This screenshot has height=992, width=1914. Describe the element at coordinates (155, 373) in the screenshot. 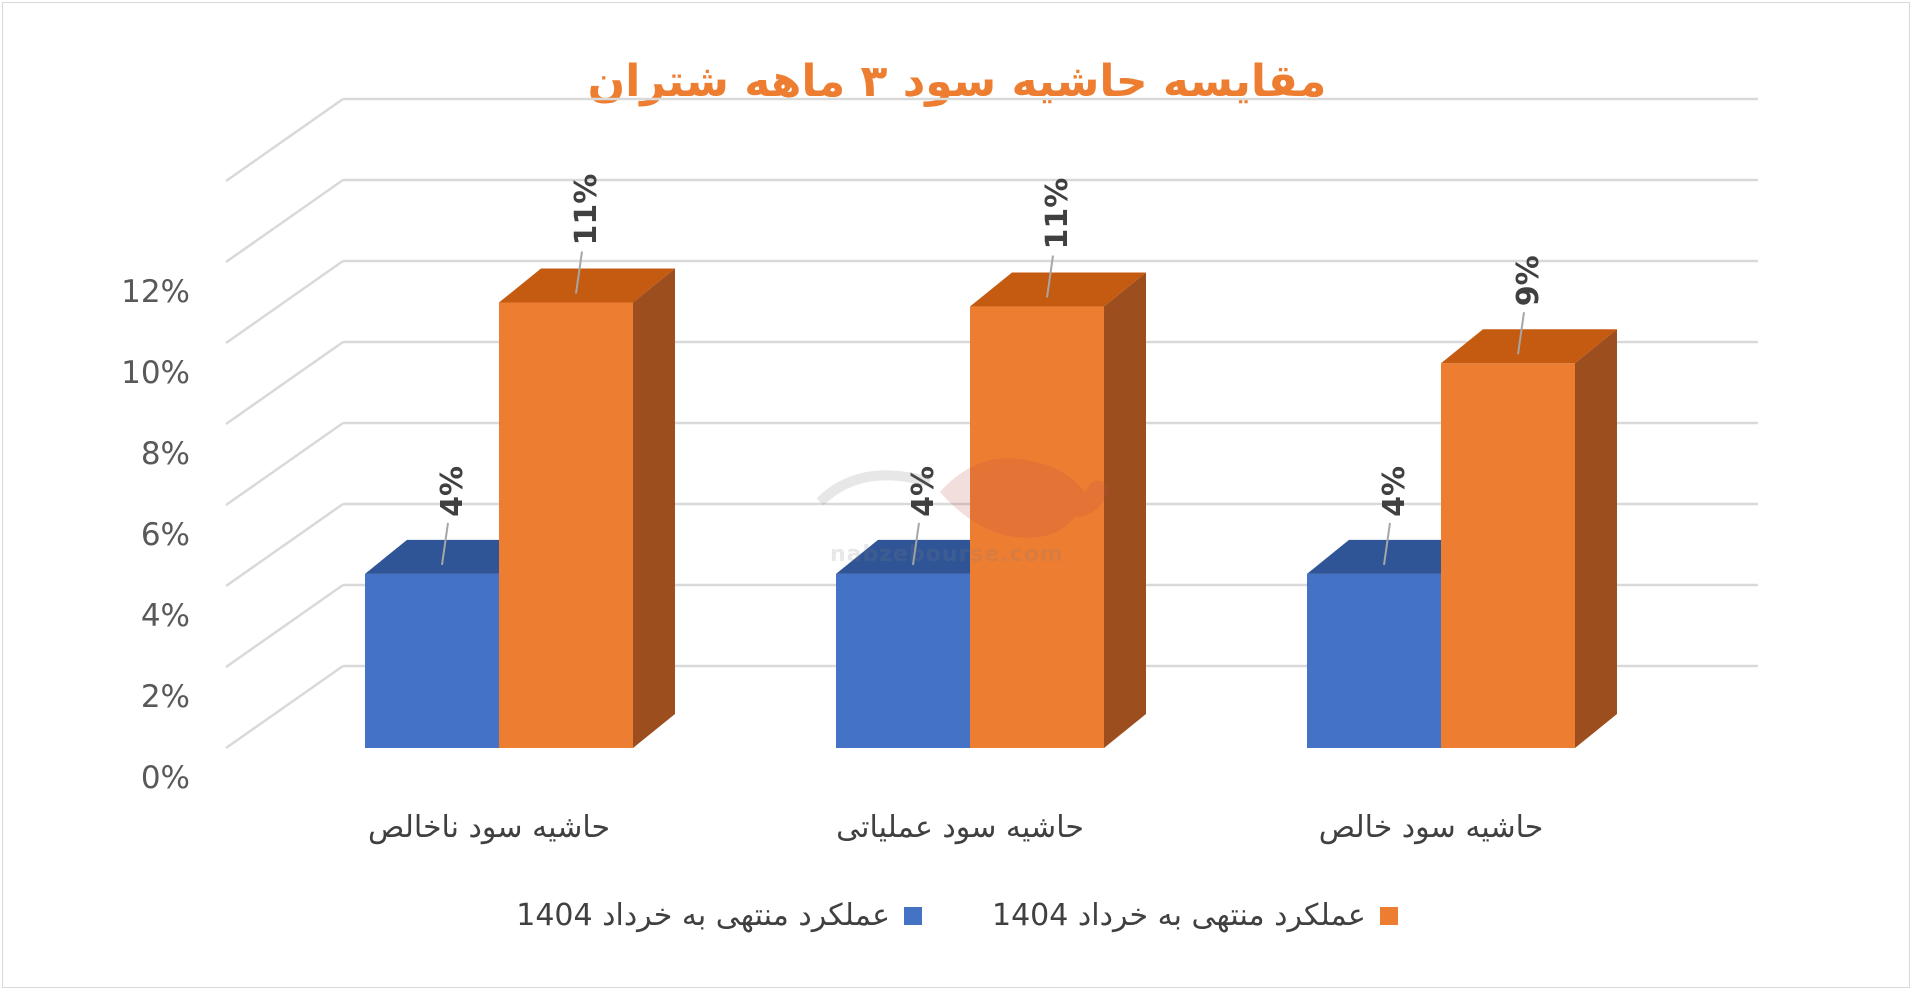

I see `y-tick-label: 10%` at that location.